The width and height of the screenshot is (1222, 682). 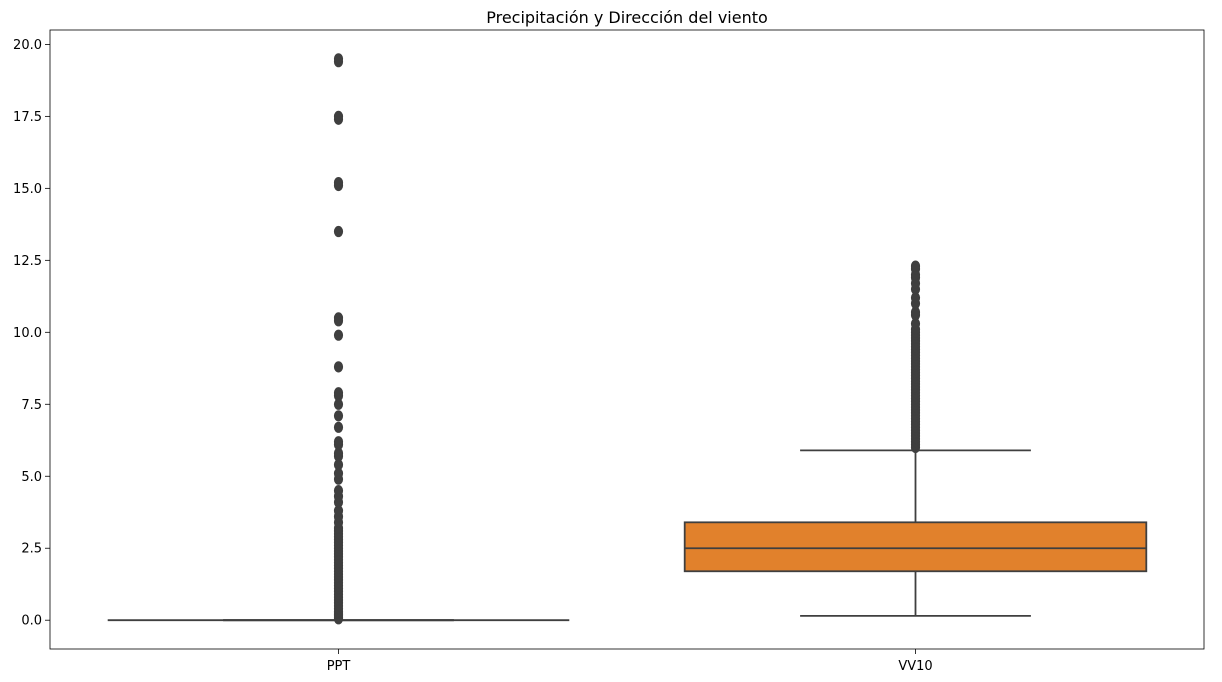 What do you see at coordinates (627, 17) in the screenshot?
I see `chart-title: Precipitación y Dirección del viento` at bounding box center [627, 17].